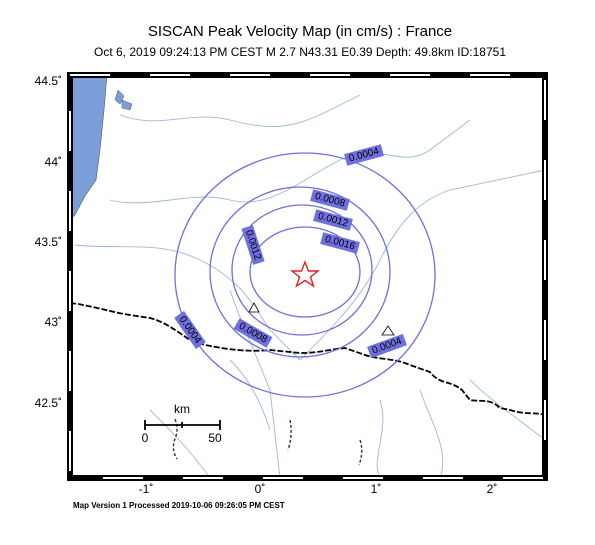 The image size is (595, 545). Describe the element at coordinates (48, 403) in the screenshot. I see `lat-label: 42.5˚` at that location.